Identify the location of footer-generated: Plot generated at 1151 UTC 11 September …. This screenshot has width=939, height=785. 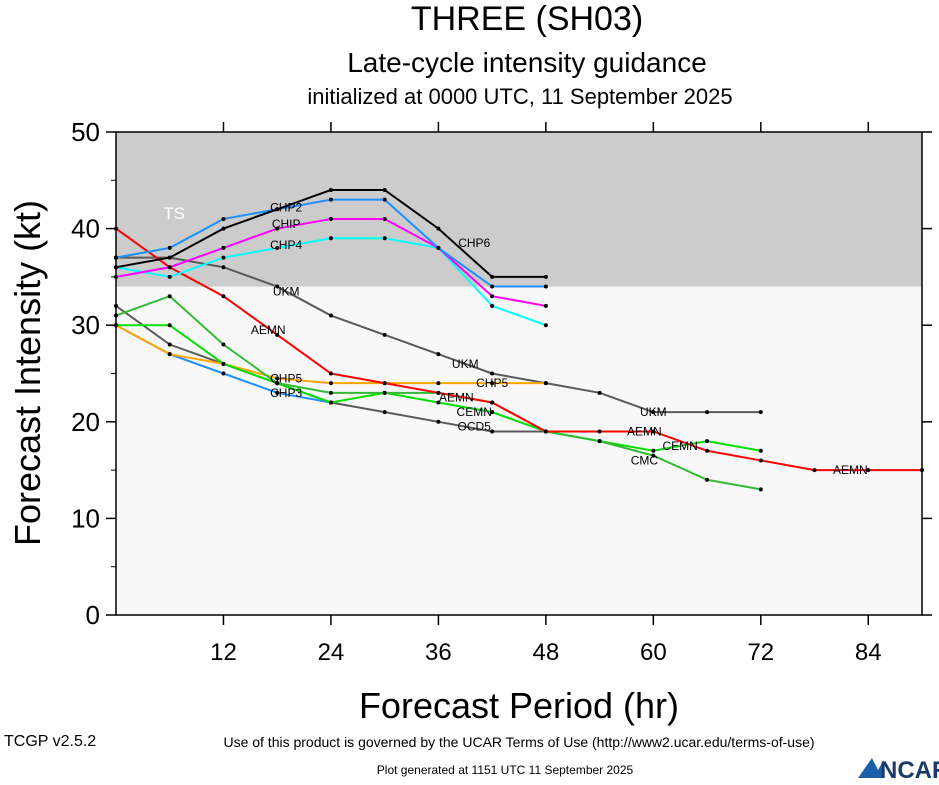
(505, 770).